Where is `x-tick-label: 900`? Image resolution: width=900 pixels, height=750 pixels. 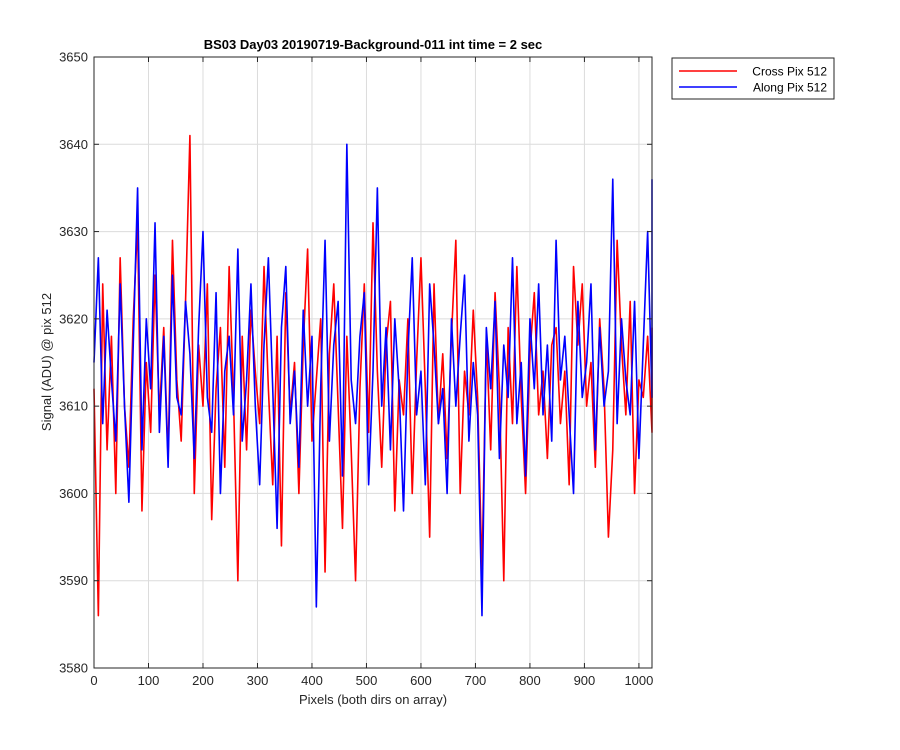
x-tick-label: 900 is located at coordinates (585, 680).